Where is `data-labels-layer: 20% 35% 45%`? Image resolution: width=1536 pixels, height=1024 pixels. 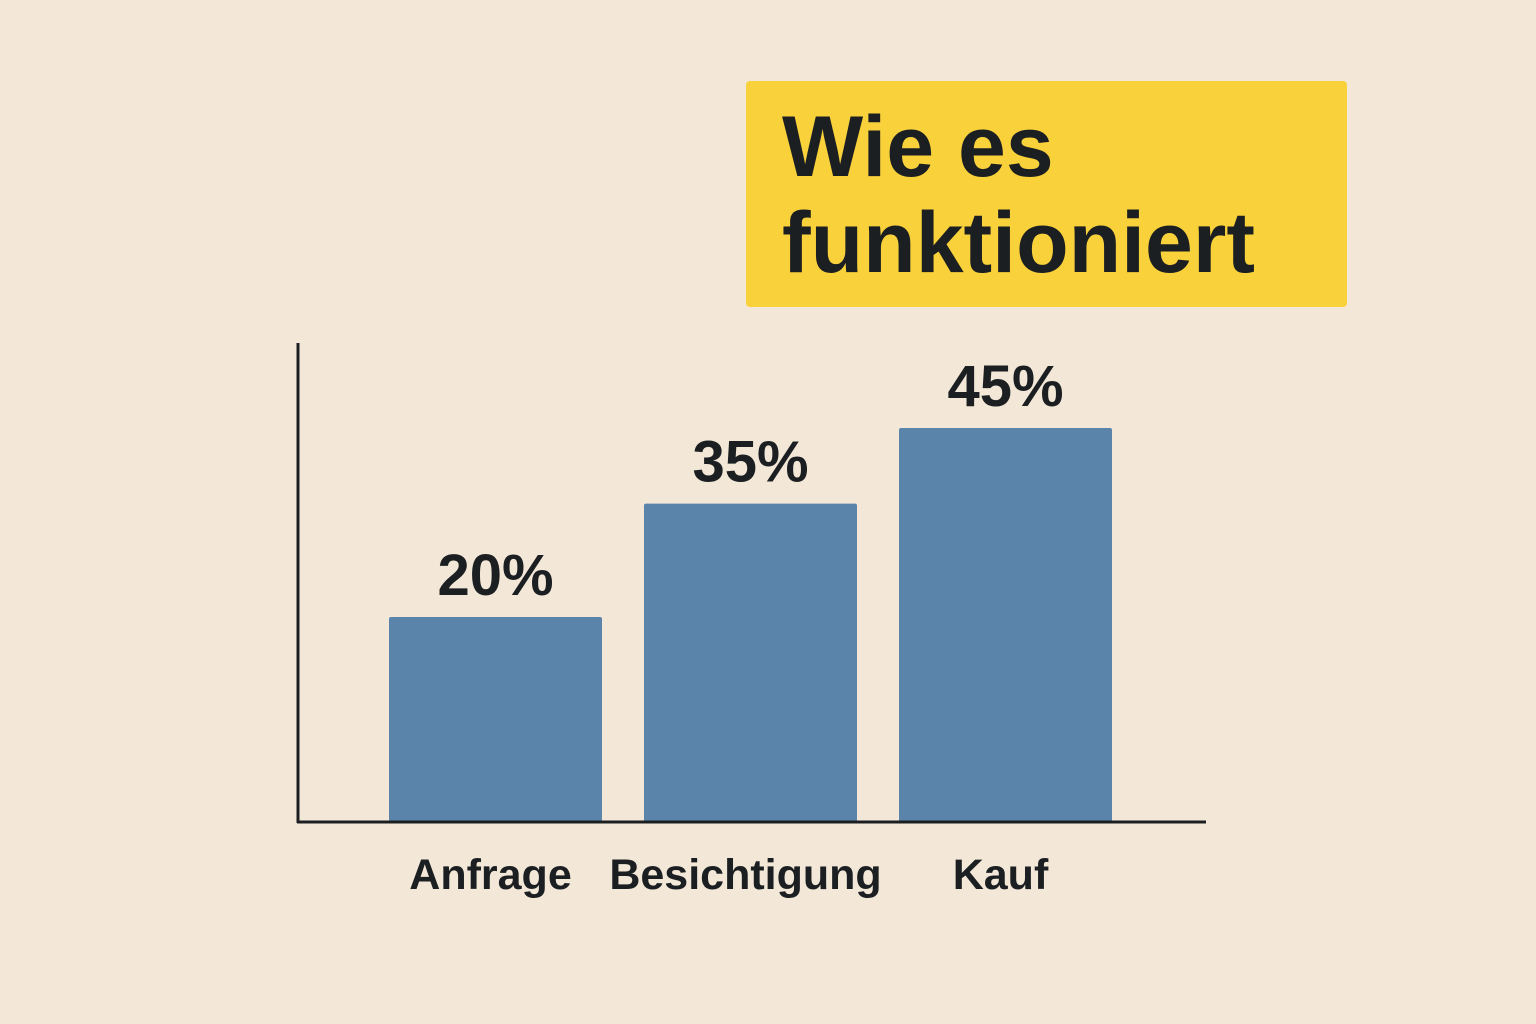 data-labels-layer: 20% 35% 45% is located at coordinates (750, 481).